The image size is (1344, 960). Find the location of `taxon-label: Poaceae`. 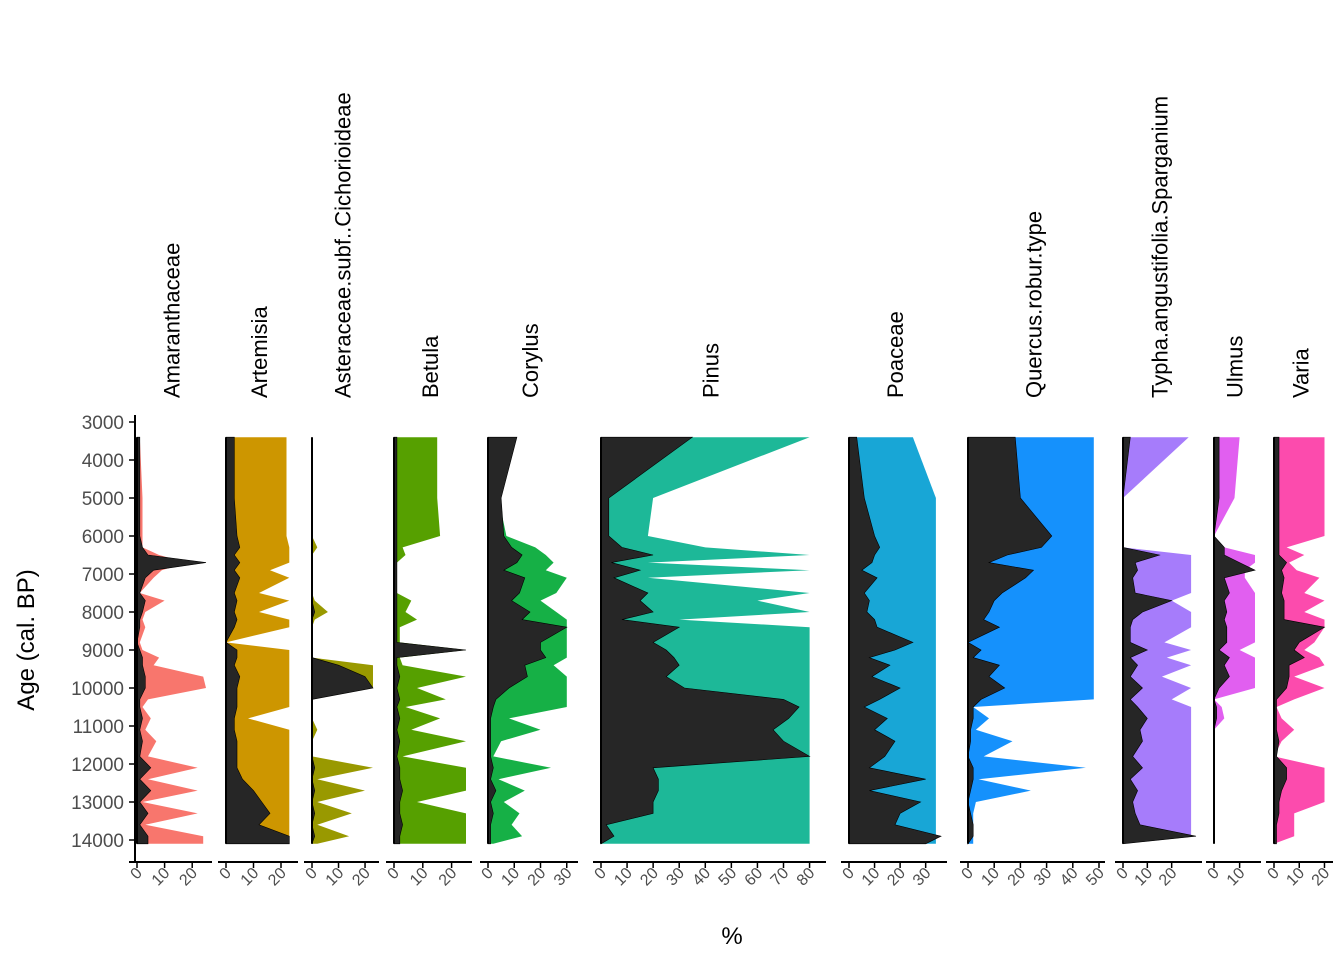

taxon-label: Poaceae is located at coordinates (895, 354).